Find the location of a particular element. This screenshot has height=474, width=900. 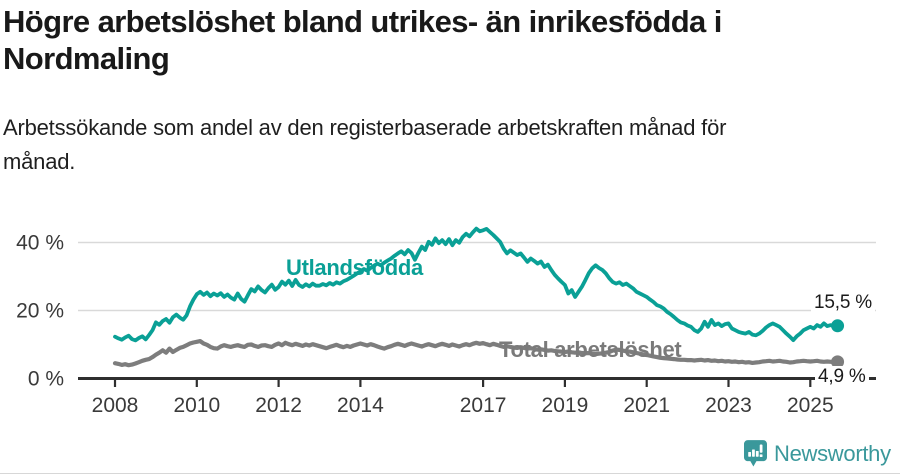

y-axis-tick-label: 40 % is located at coordinates (40, 243).